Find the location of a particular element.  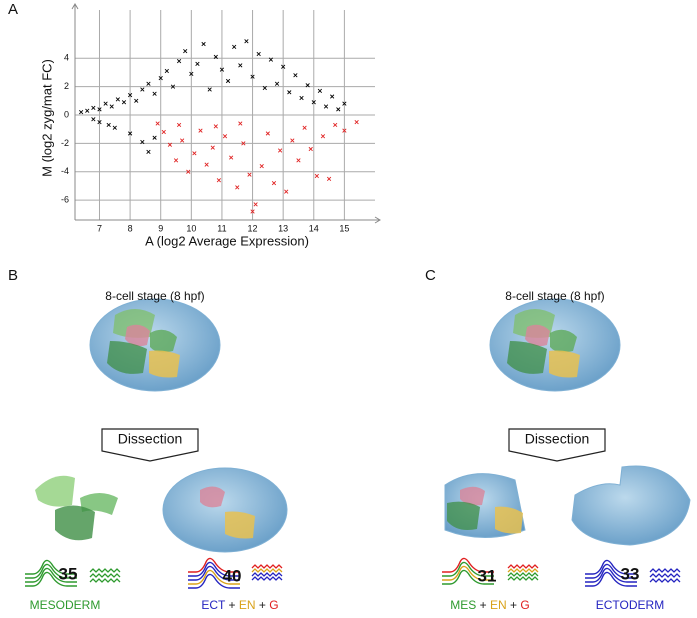

x-tick-label: 11 is located at coordinates (221, 228).